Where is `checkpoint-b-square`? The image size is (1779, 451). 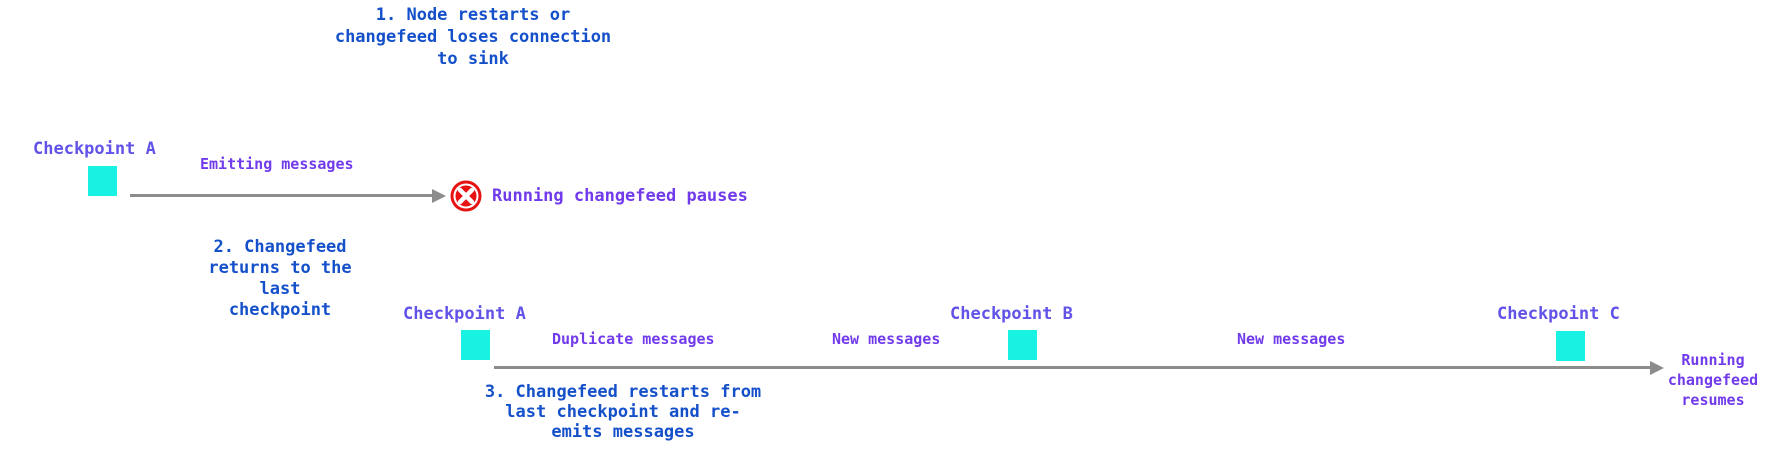
checkpoint-b-square is located at coordinates (1022, 345).